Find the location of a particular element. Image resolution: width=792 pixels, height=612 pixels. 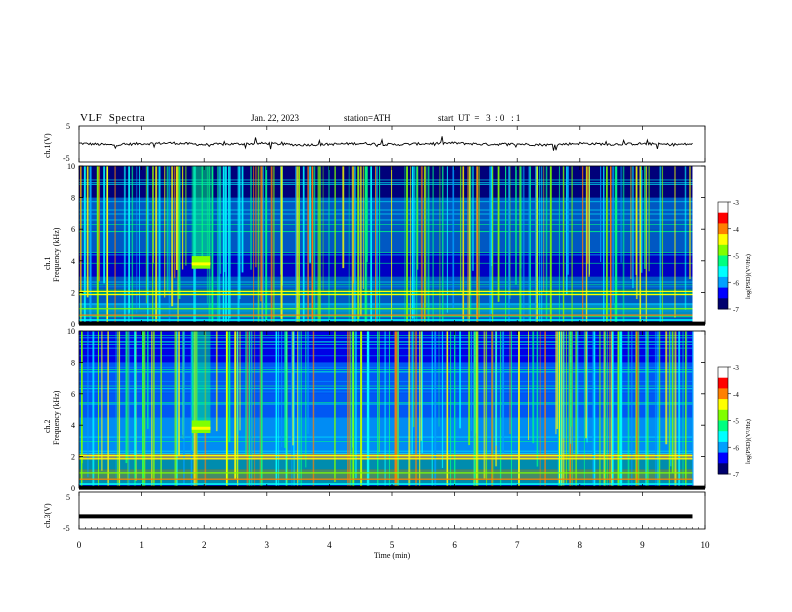

ch1-ytick-bottom: -5 is located at coordinates (66, 158).